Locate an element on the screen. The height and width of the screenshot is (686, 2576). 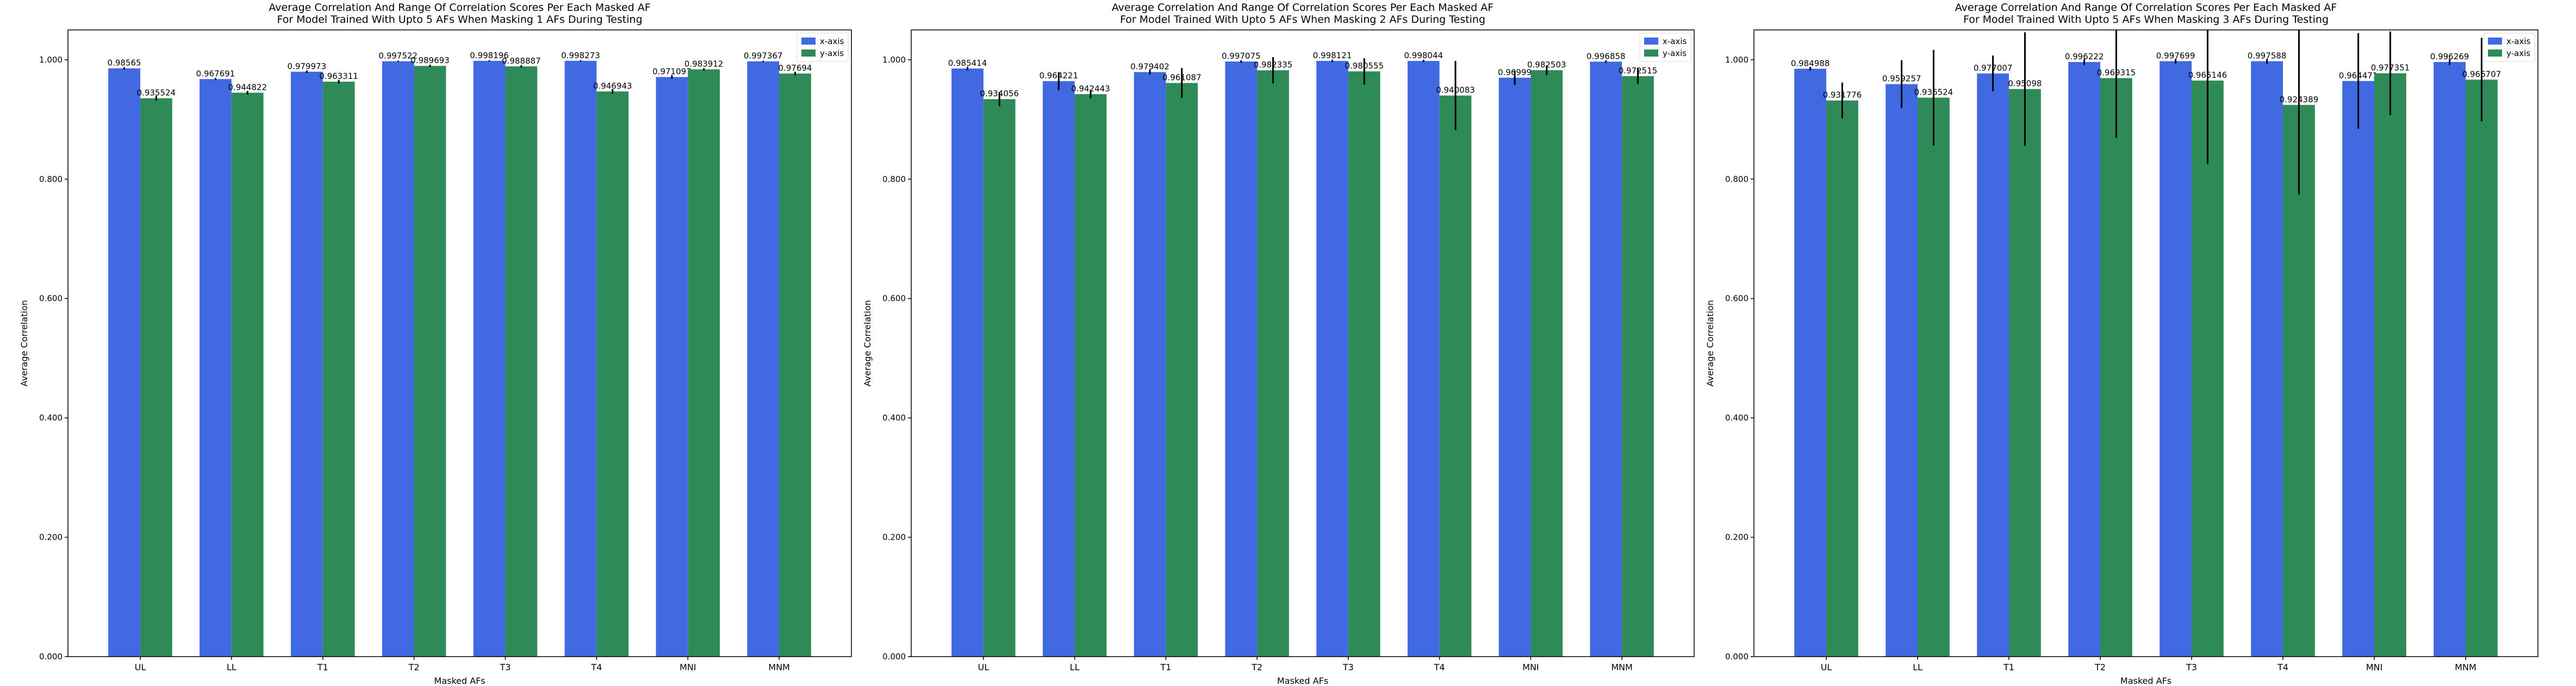
data-label-x-axis-T2: 0.997075 is located at coordinates (1241, 56).